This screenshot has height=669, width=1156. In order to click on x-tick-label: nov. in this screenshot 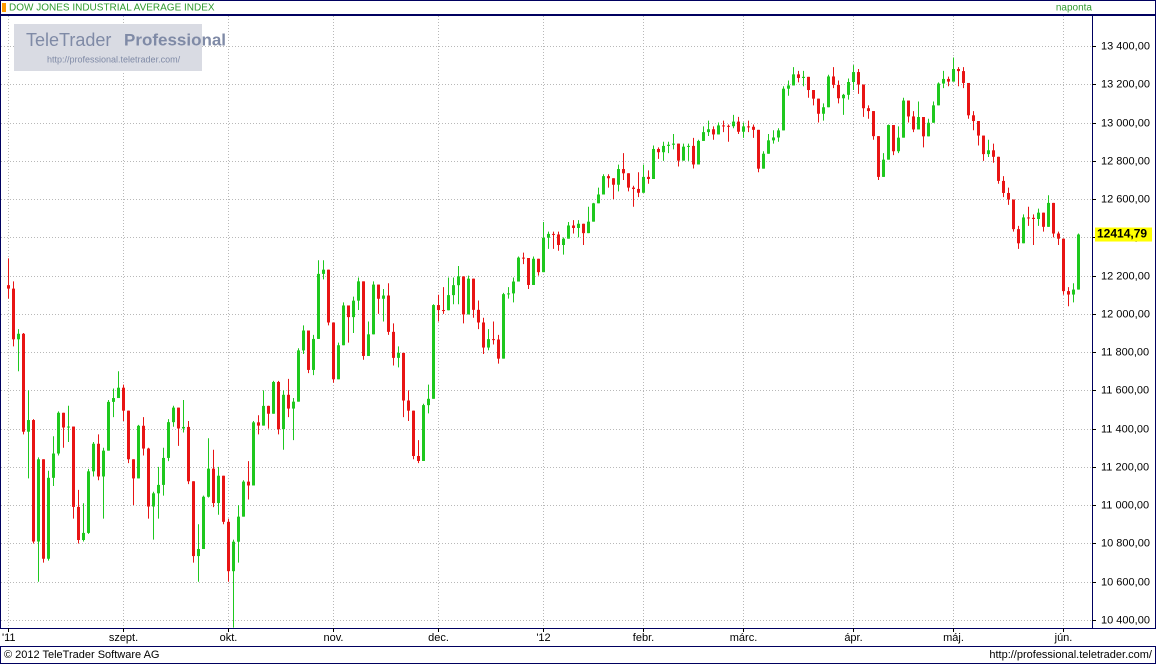, I will do `click(334, 638)`.